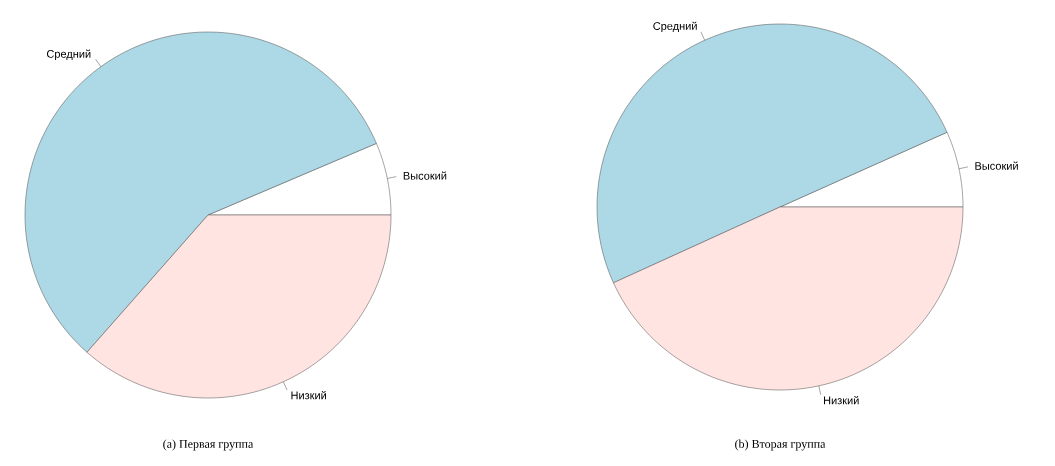 The width and height of the screenshot is (1055, 466). What do you see at coordinates (208, 445) in the screenshot?
I see `text: (a) Первая группа` at bounding box center [208, 445].